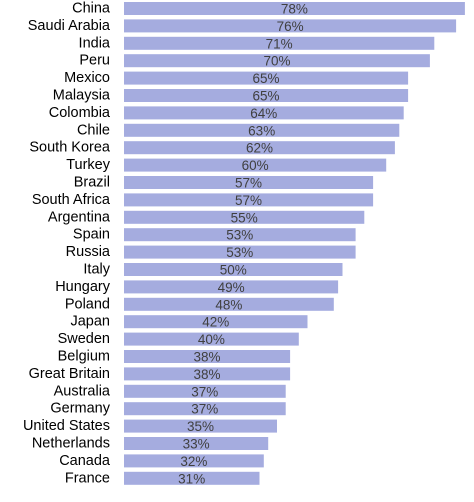  I want to click on value-label-united-states: 35%, so click(200, 426).